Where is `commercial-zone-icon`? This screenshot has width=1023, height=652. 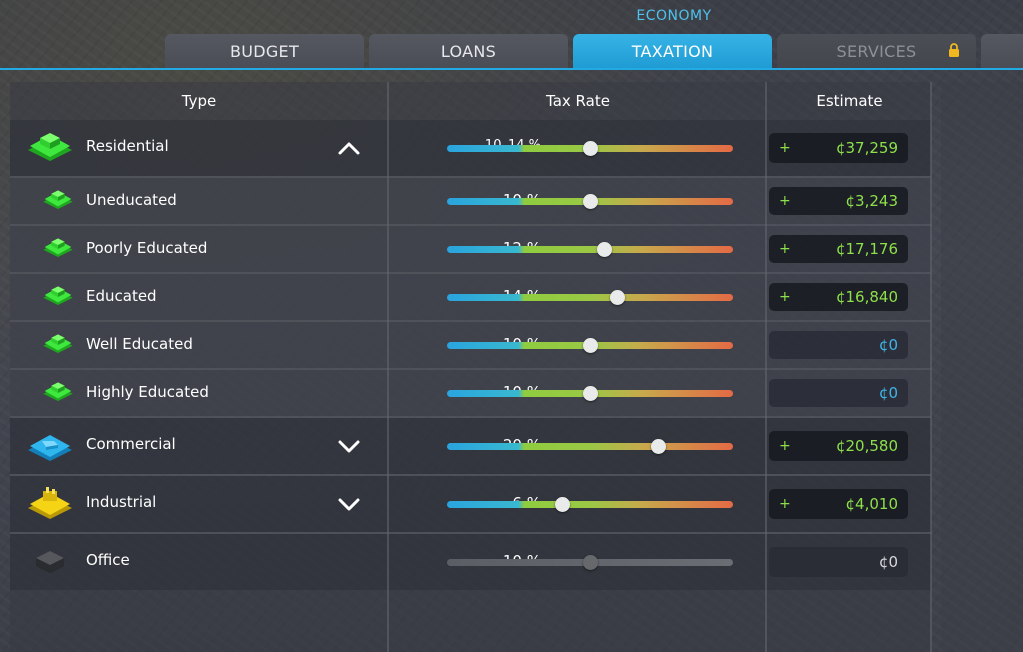
commercial-zone-icon is located at coordinates (50, 448).